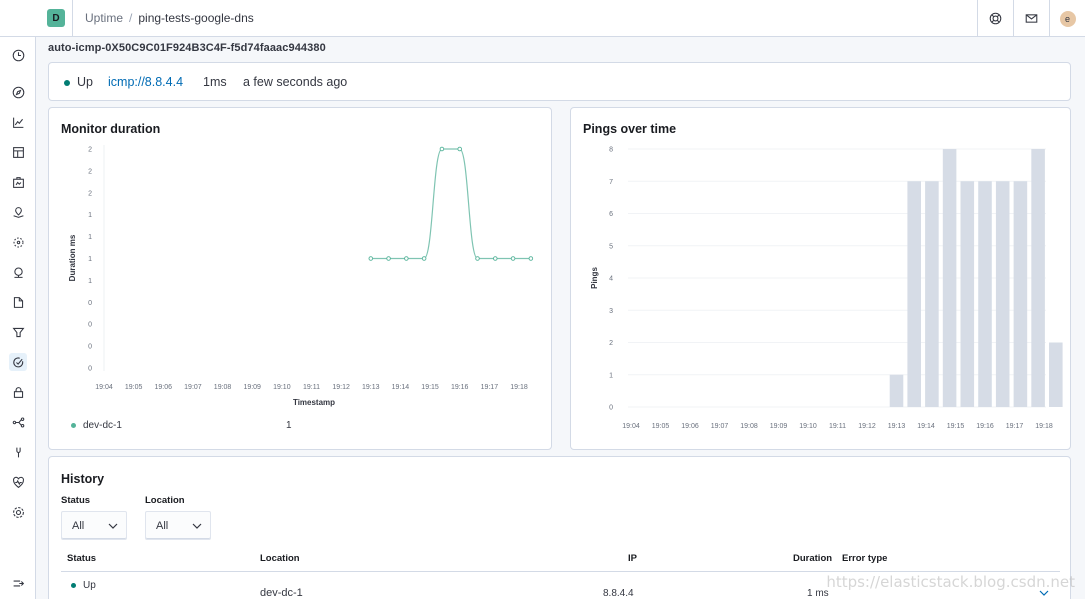 This screenshot has height=599, width=1085. What do you see at coordinates (18, 392) in the screenshot?
I see `siem-icon` at bounding box center [18, 392].